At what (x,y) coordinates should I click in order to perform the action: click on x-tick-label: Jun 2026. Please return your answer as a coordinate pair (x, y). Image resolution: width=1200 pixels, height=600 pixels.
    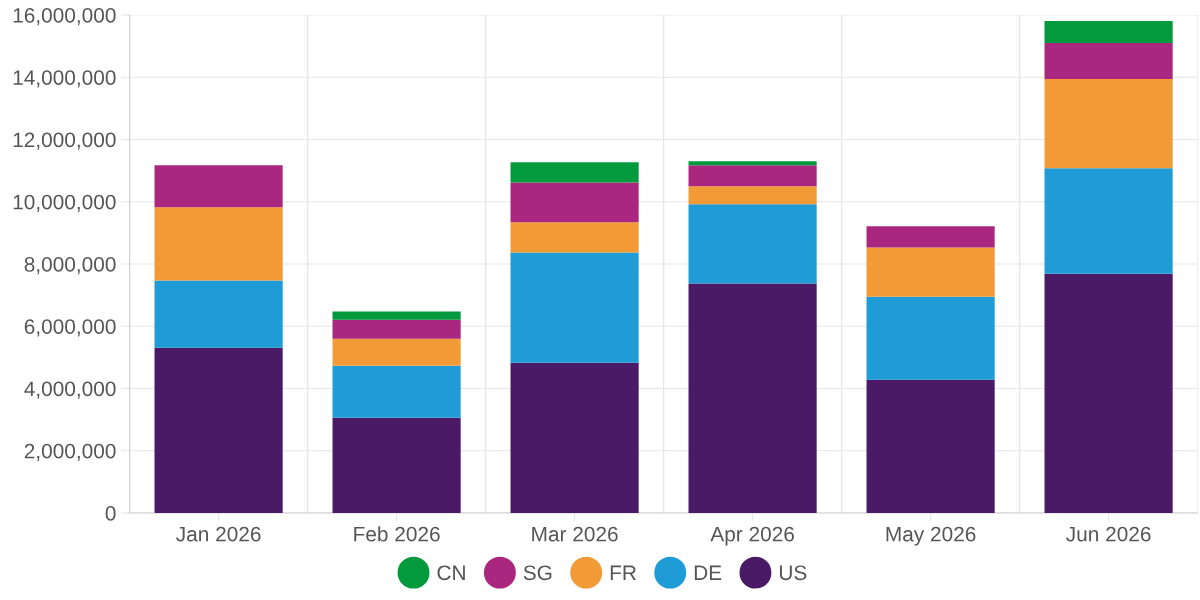
    Looking at the image, I should click on (1108, 534).